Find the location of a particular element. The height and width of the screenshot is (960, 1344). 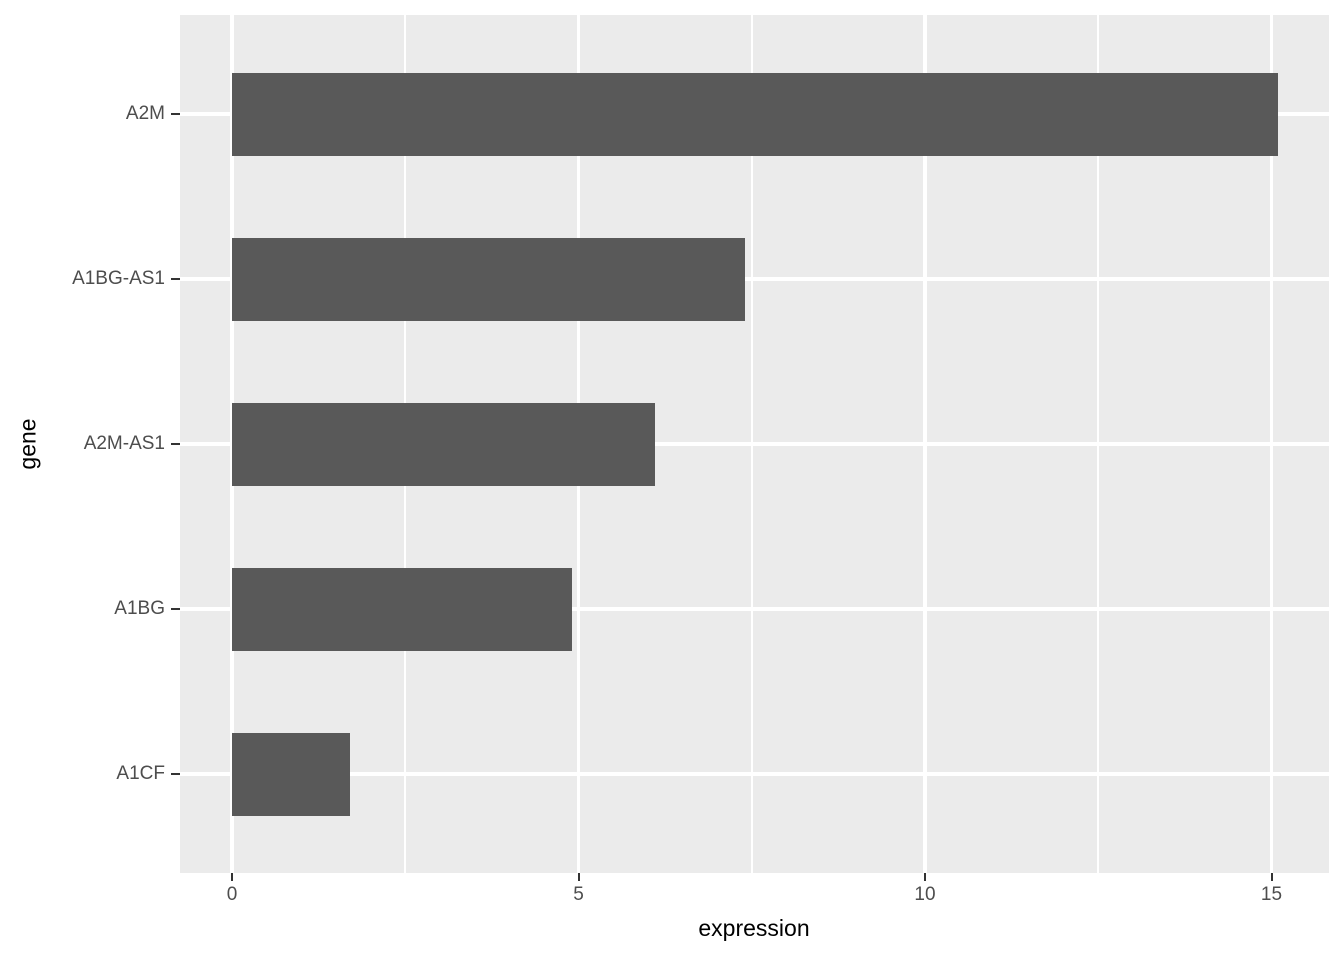

y-tick-mark-A2M is located at coordinates (175, 114).